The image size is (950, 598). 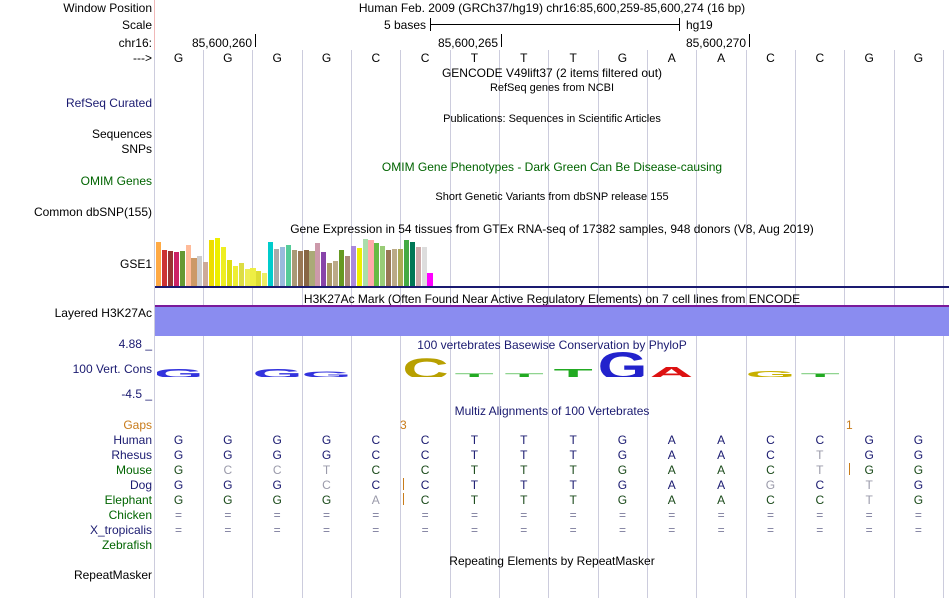 What do you see at coordinates (552, 411) in the screenshot?
I see `multiz-track-title: Multiz Alignments of 100 Vertebrates` at bounding box center [552, 411].